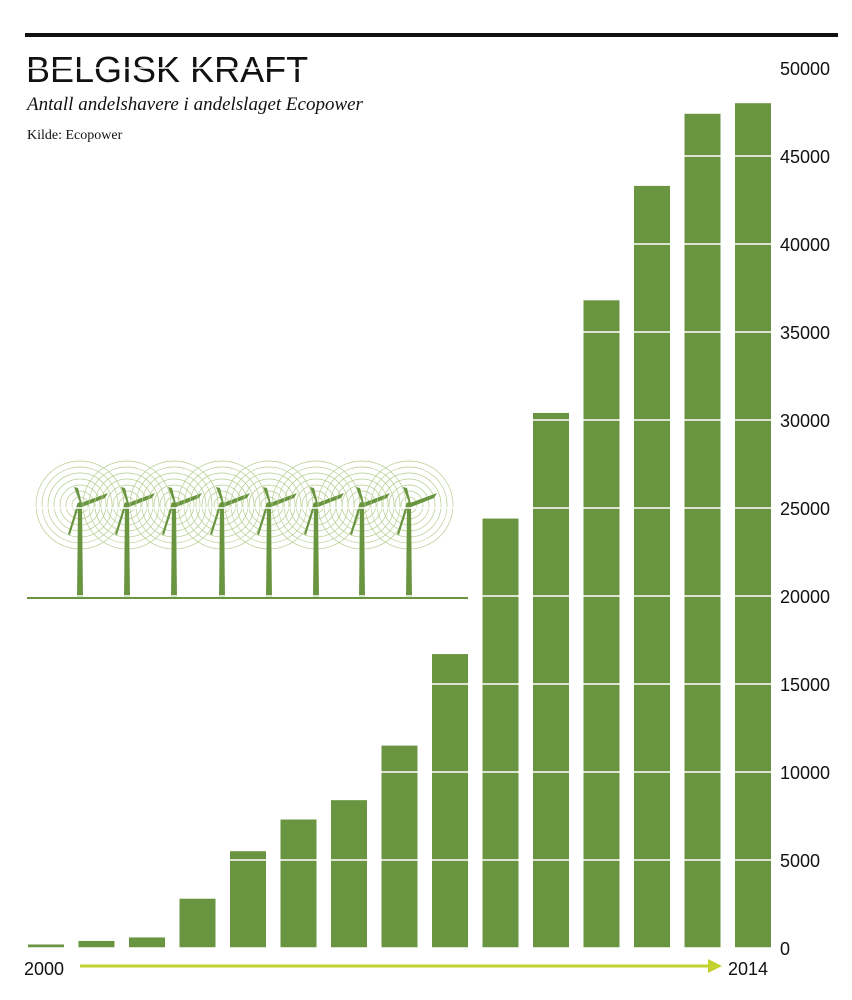 This screenshot has height=1000, width=852. Describe the element at coordinates (800, 861) in the screenshot. I see `y-tick-label: 5000` at that location.